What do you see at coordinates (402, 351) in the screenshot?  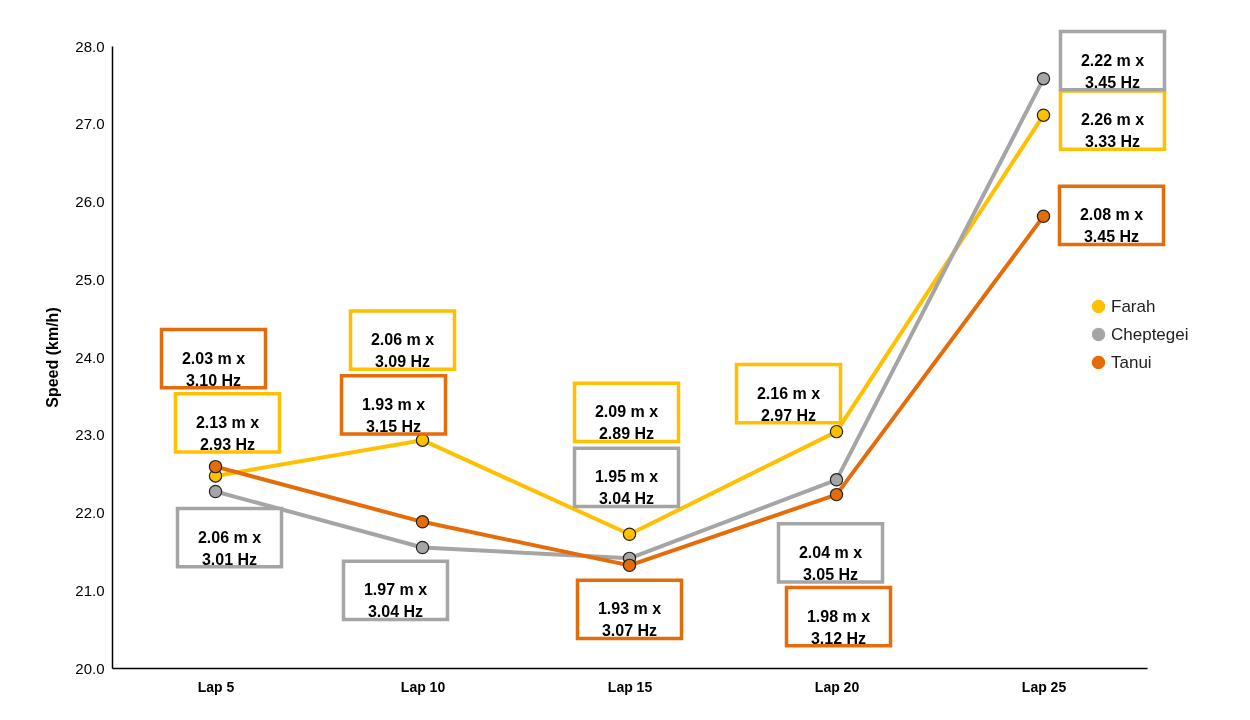 I see `annotation: 2.06 m x 3.09 Hz` at bounding box center [402, 351].